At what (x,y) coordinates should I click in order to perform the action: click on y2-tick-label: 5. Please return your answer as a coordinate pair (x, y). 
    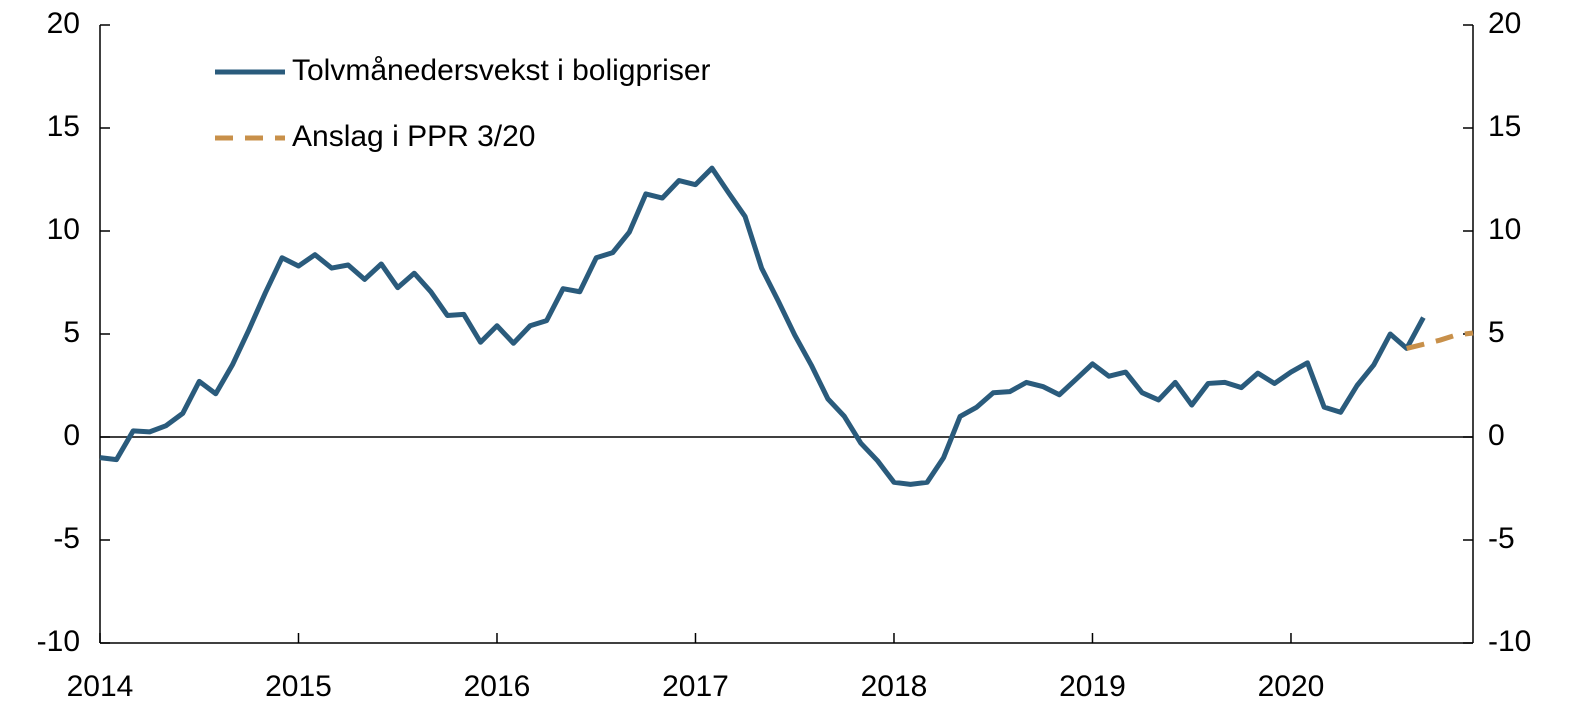
    Looking at the image, I should click on (1496, 332).